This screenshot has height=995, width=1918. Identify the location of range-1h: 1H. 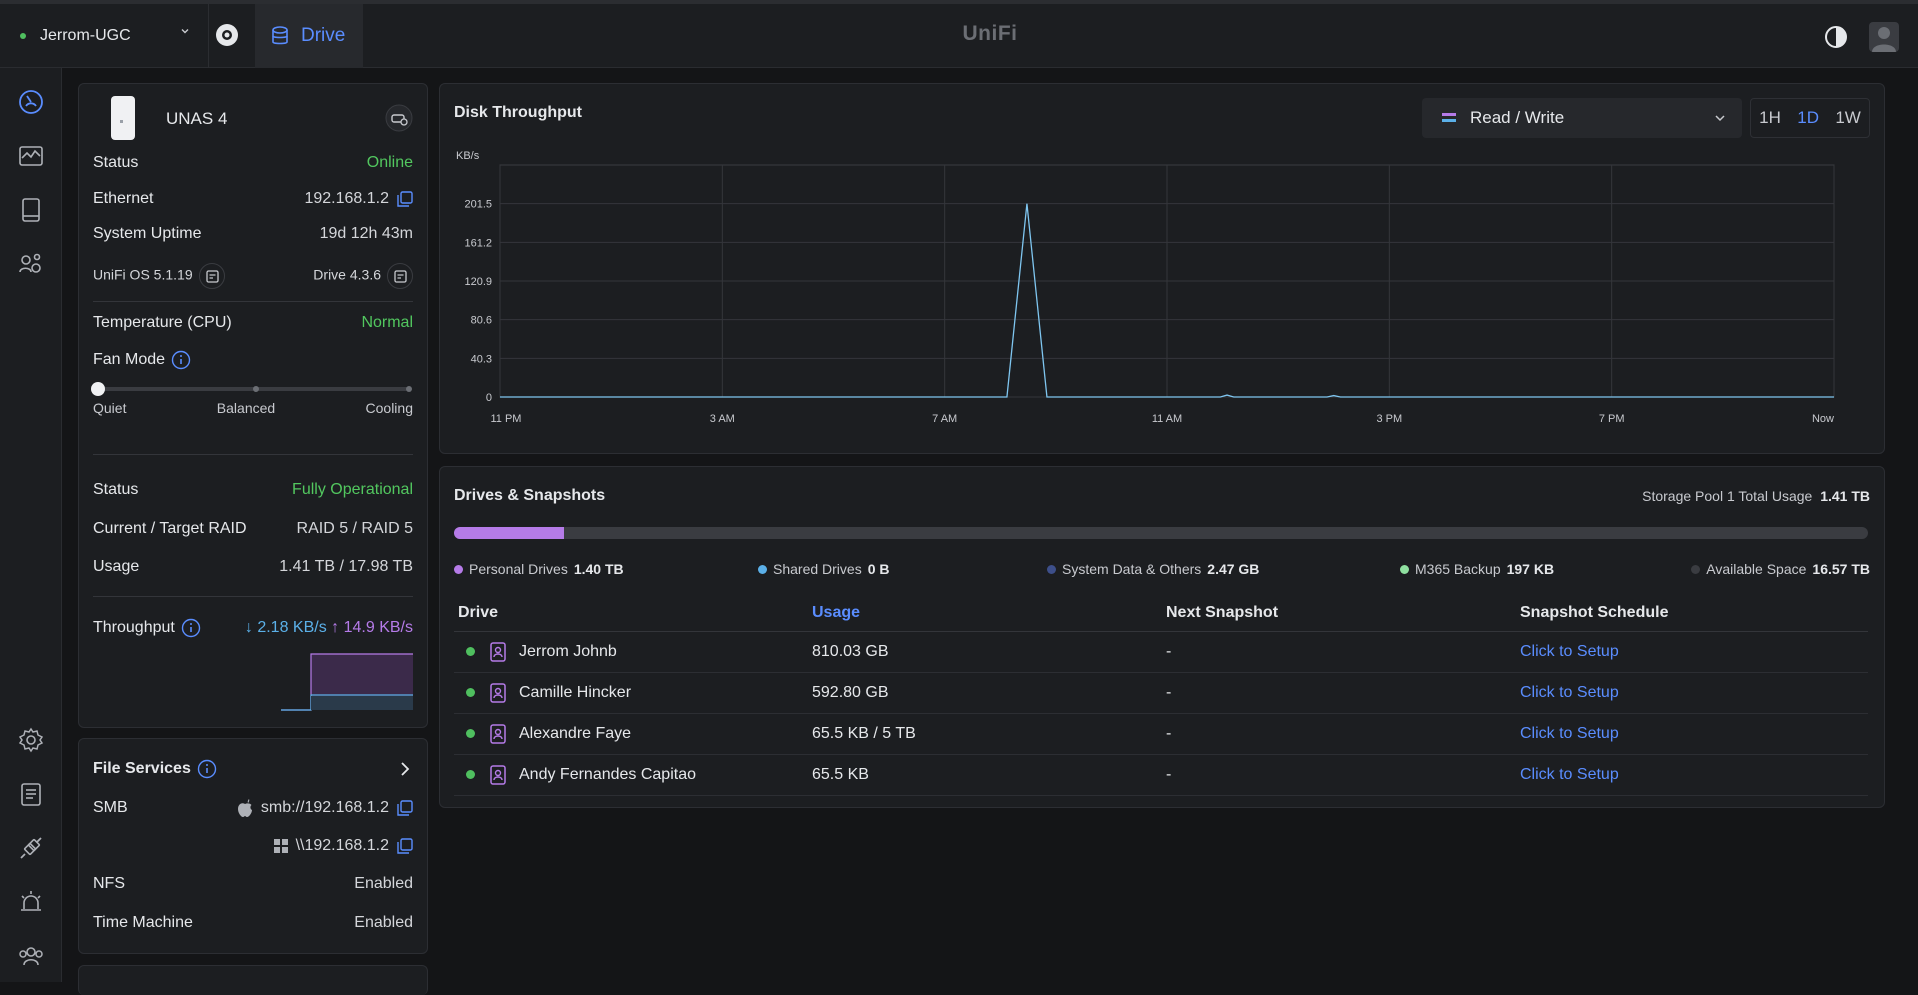
(1770, 117).